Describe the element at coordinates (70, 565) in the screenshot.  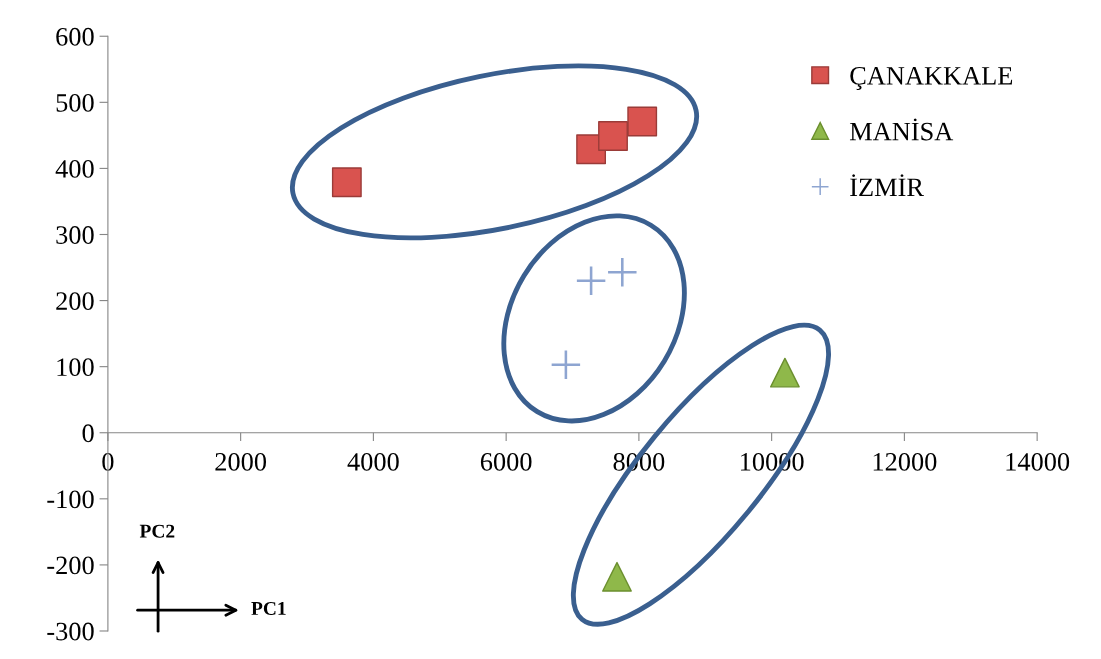
I see `y-tick-label: -200` at that location.